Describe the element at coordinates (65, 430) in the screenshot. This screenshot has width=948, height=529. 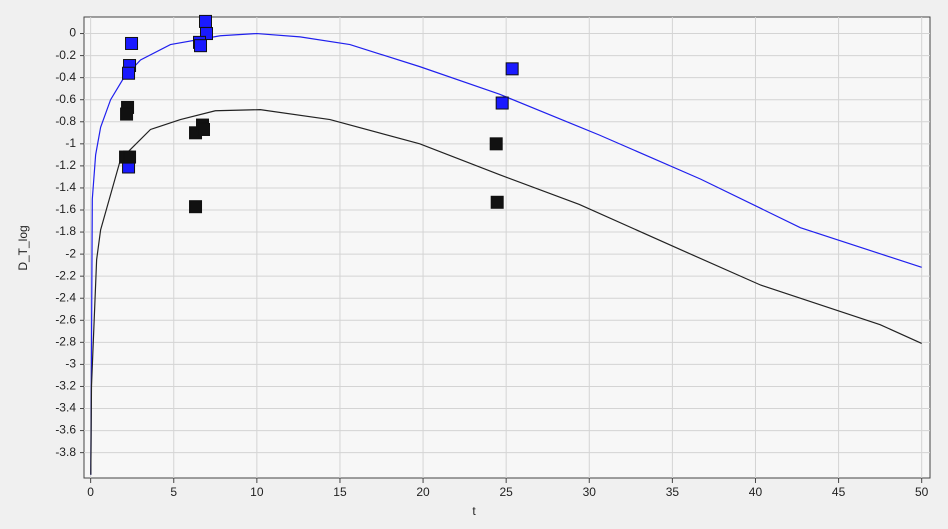
I see `y-tick-label: -3.6` at that location.